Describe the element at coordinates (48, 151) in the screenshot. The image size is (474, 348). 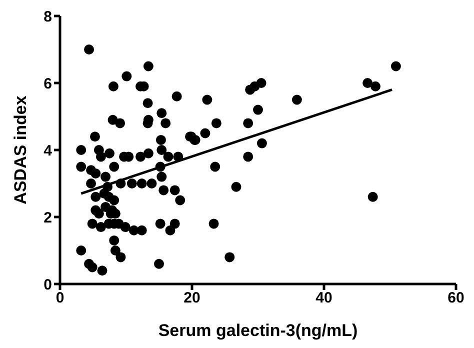
I see `y-tick-label: 4` at that location.